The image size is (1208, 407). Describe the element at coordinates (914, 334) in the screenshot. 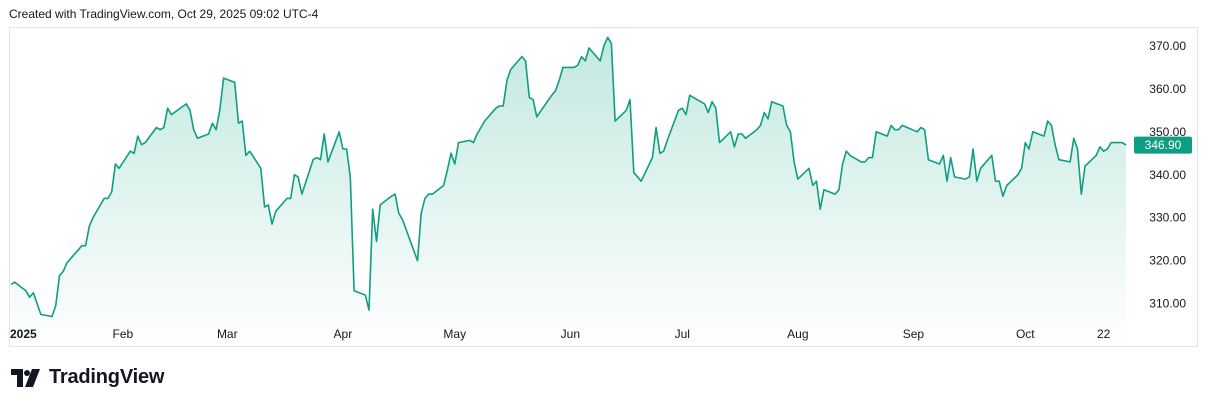

I see `x-tick-label: Sep` at that location.